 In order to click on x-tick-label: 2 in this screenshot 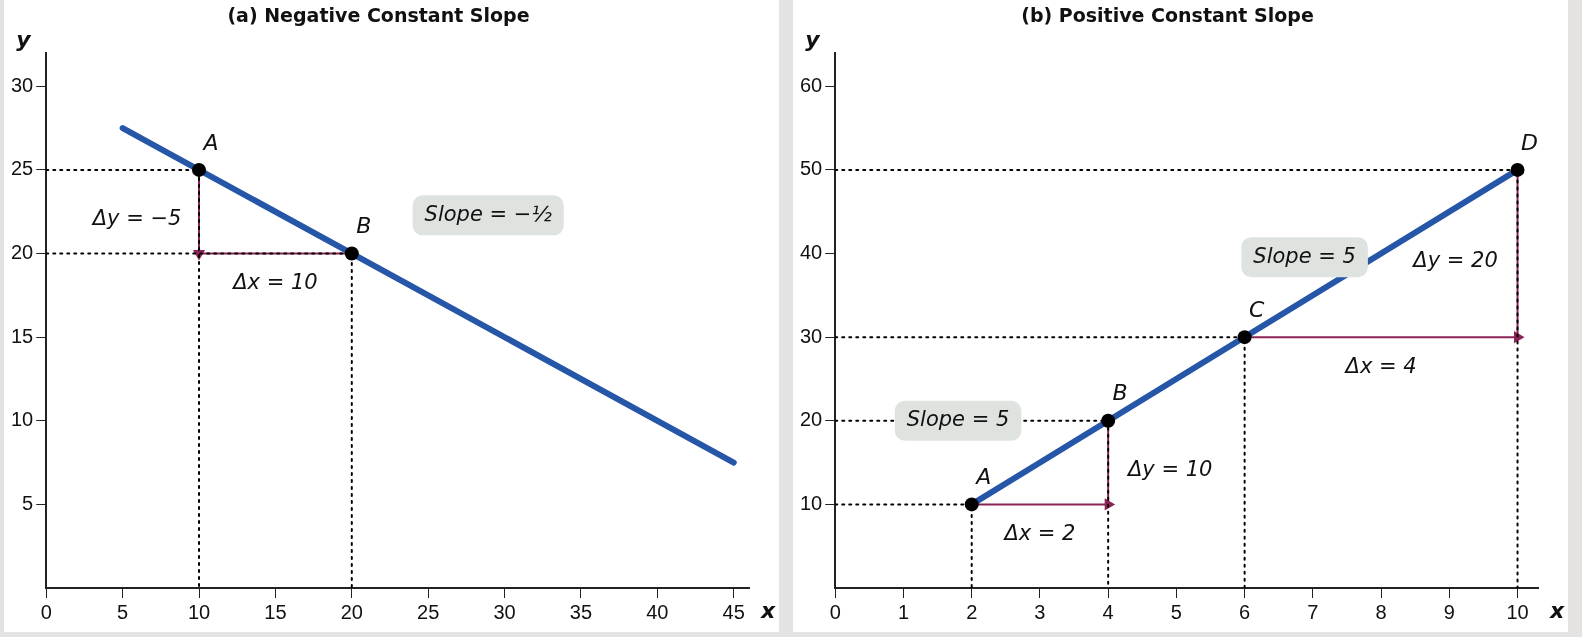, I will do `click(972, 611)`.